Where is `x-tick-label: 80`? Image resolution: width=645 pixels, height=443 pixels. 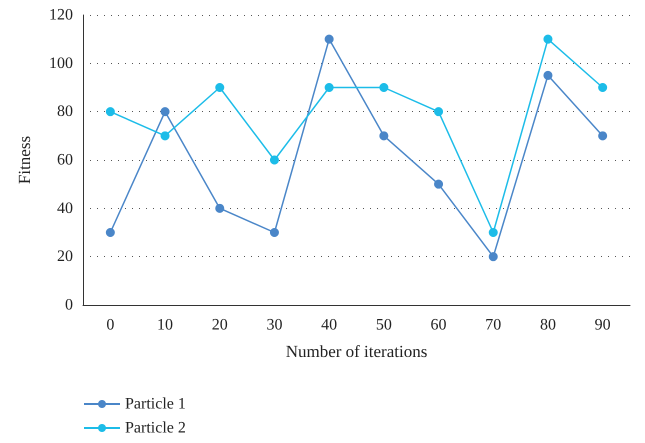
x-tick-label: 80 is located at coordinates (548, 325).